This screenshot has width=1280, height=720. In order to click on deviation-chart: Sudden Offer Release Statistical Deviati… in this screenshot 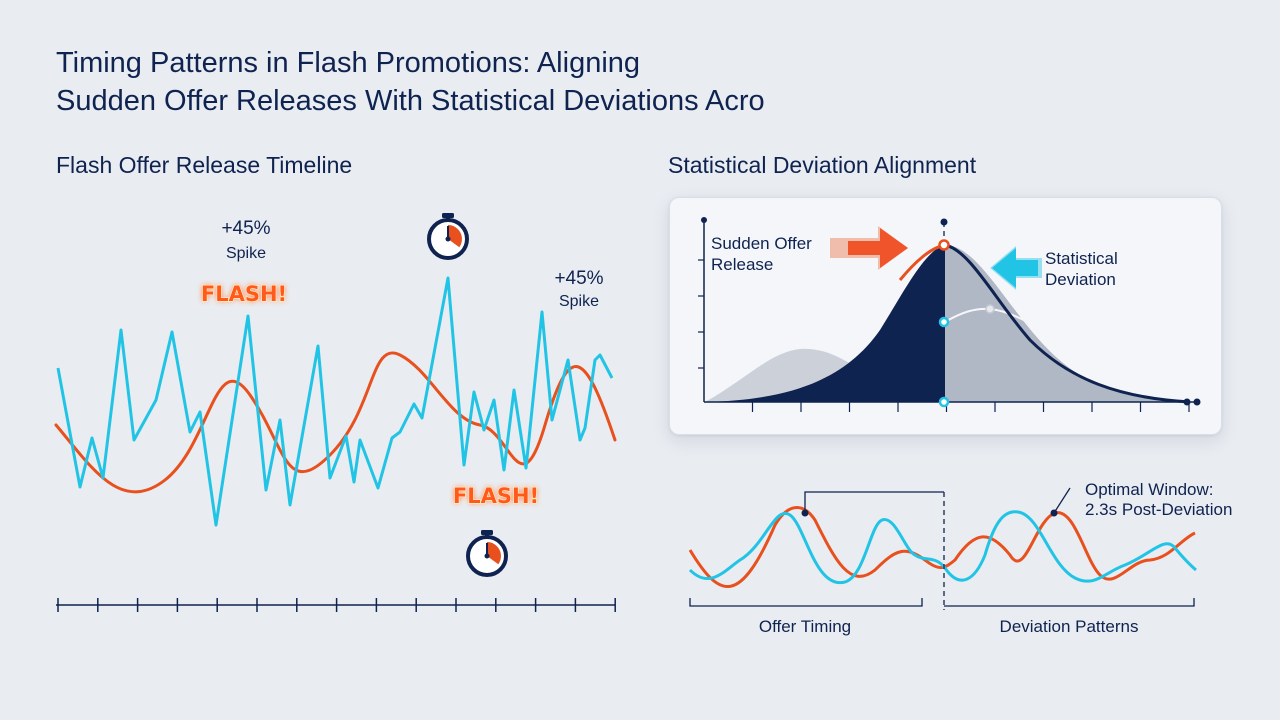, I will do `click(949, 314)`.